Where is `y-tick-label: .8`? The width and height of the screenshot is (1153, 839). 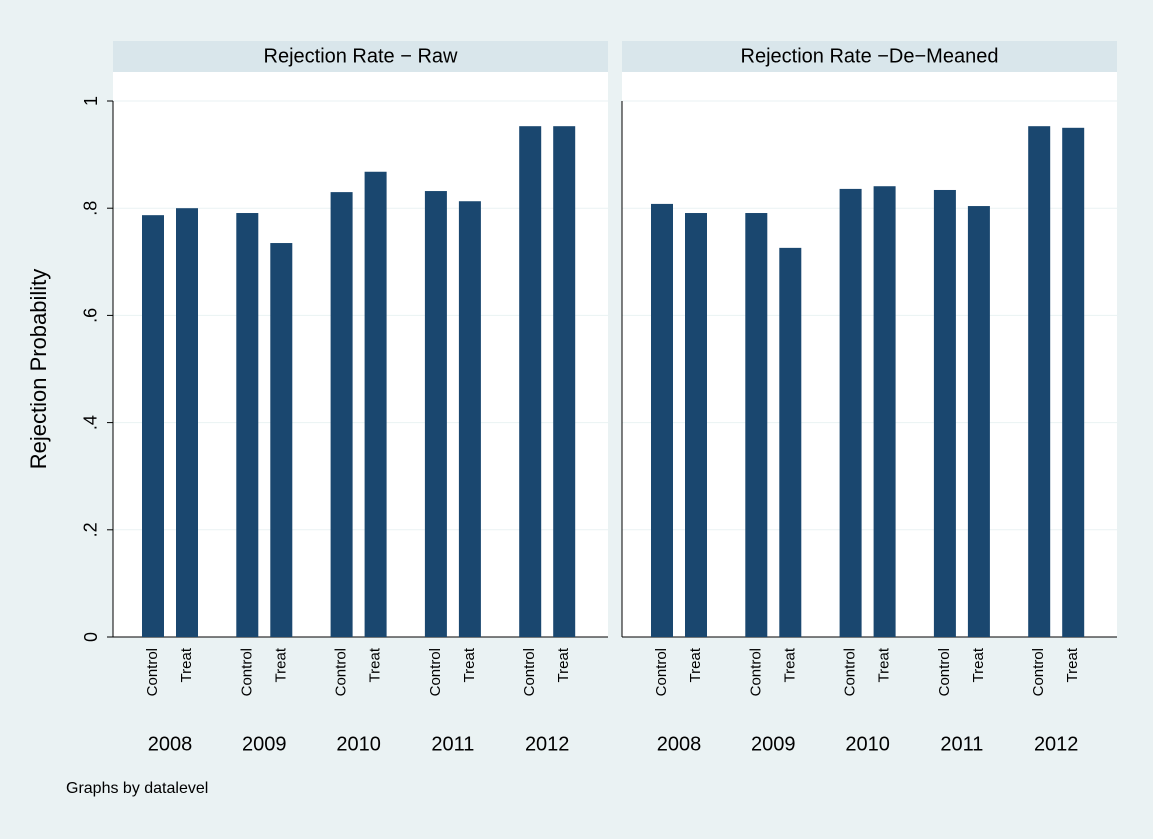 y-tick-label: .8 is located at coordinates (91, 208).